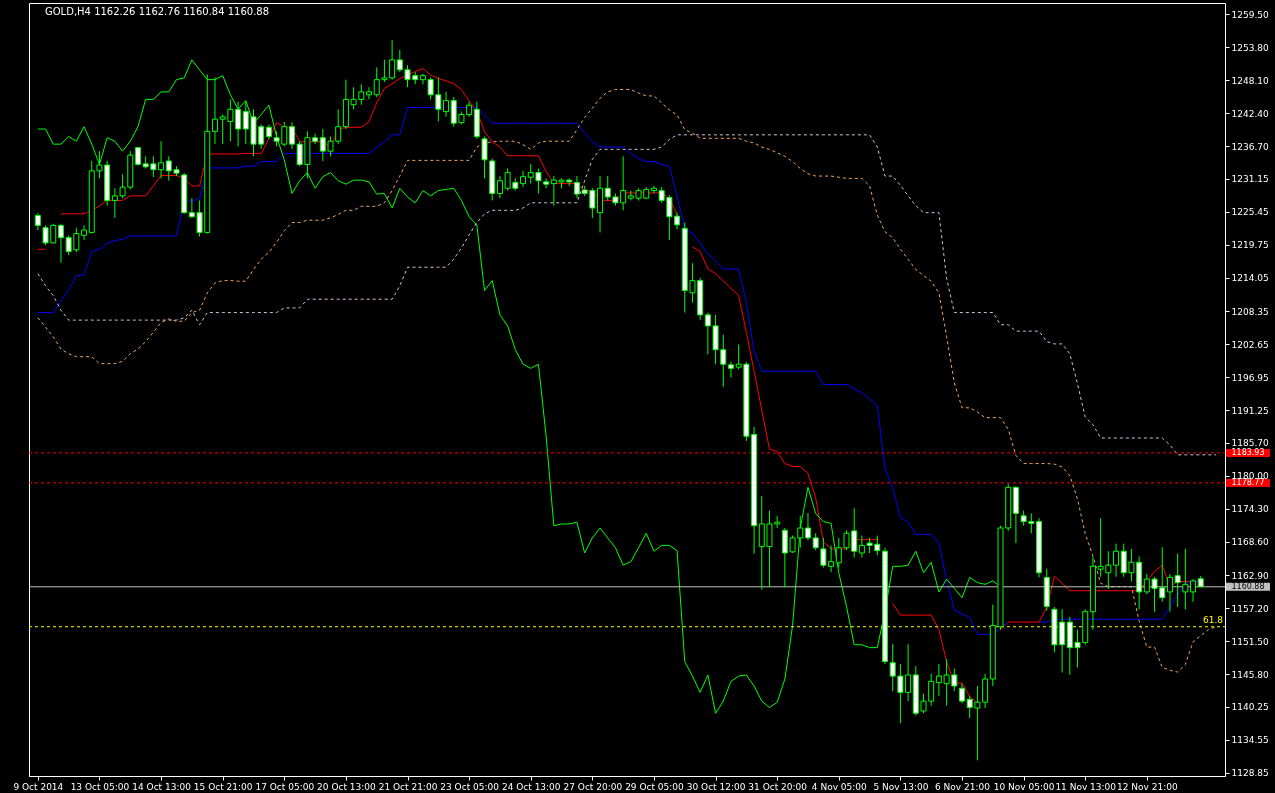 Image resolution: width=1275 pixels, height=793 pixels. Describe the element at coordinates (716, 786) in the screenshot. I see `x-tick-label: 30 Oct 12:00` at that location.